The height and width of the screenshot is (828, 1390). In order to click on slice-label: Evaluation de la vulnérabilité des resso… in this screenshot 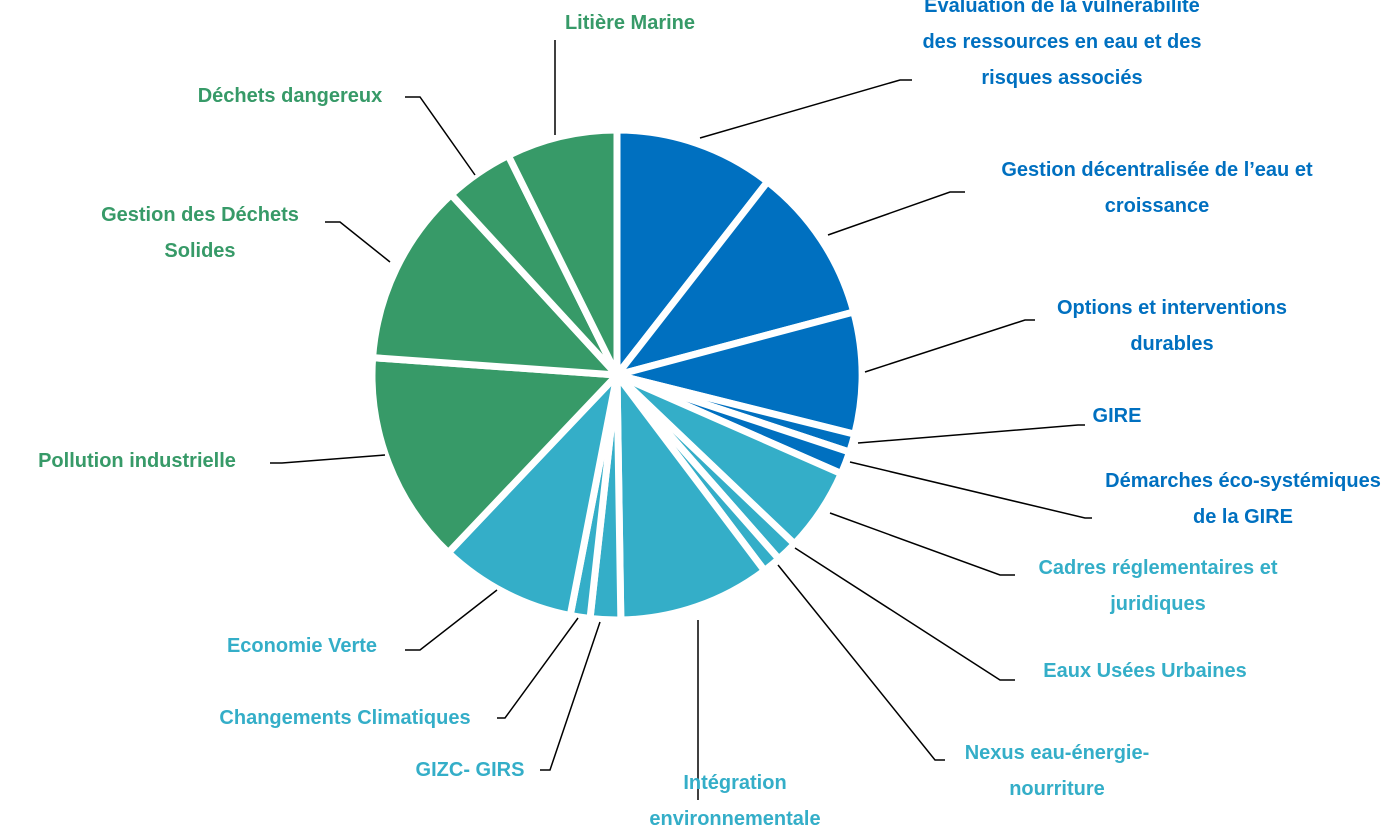, I will do `click(1062, 44)`.